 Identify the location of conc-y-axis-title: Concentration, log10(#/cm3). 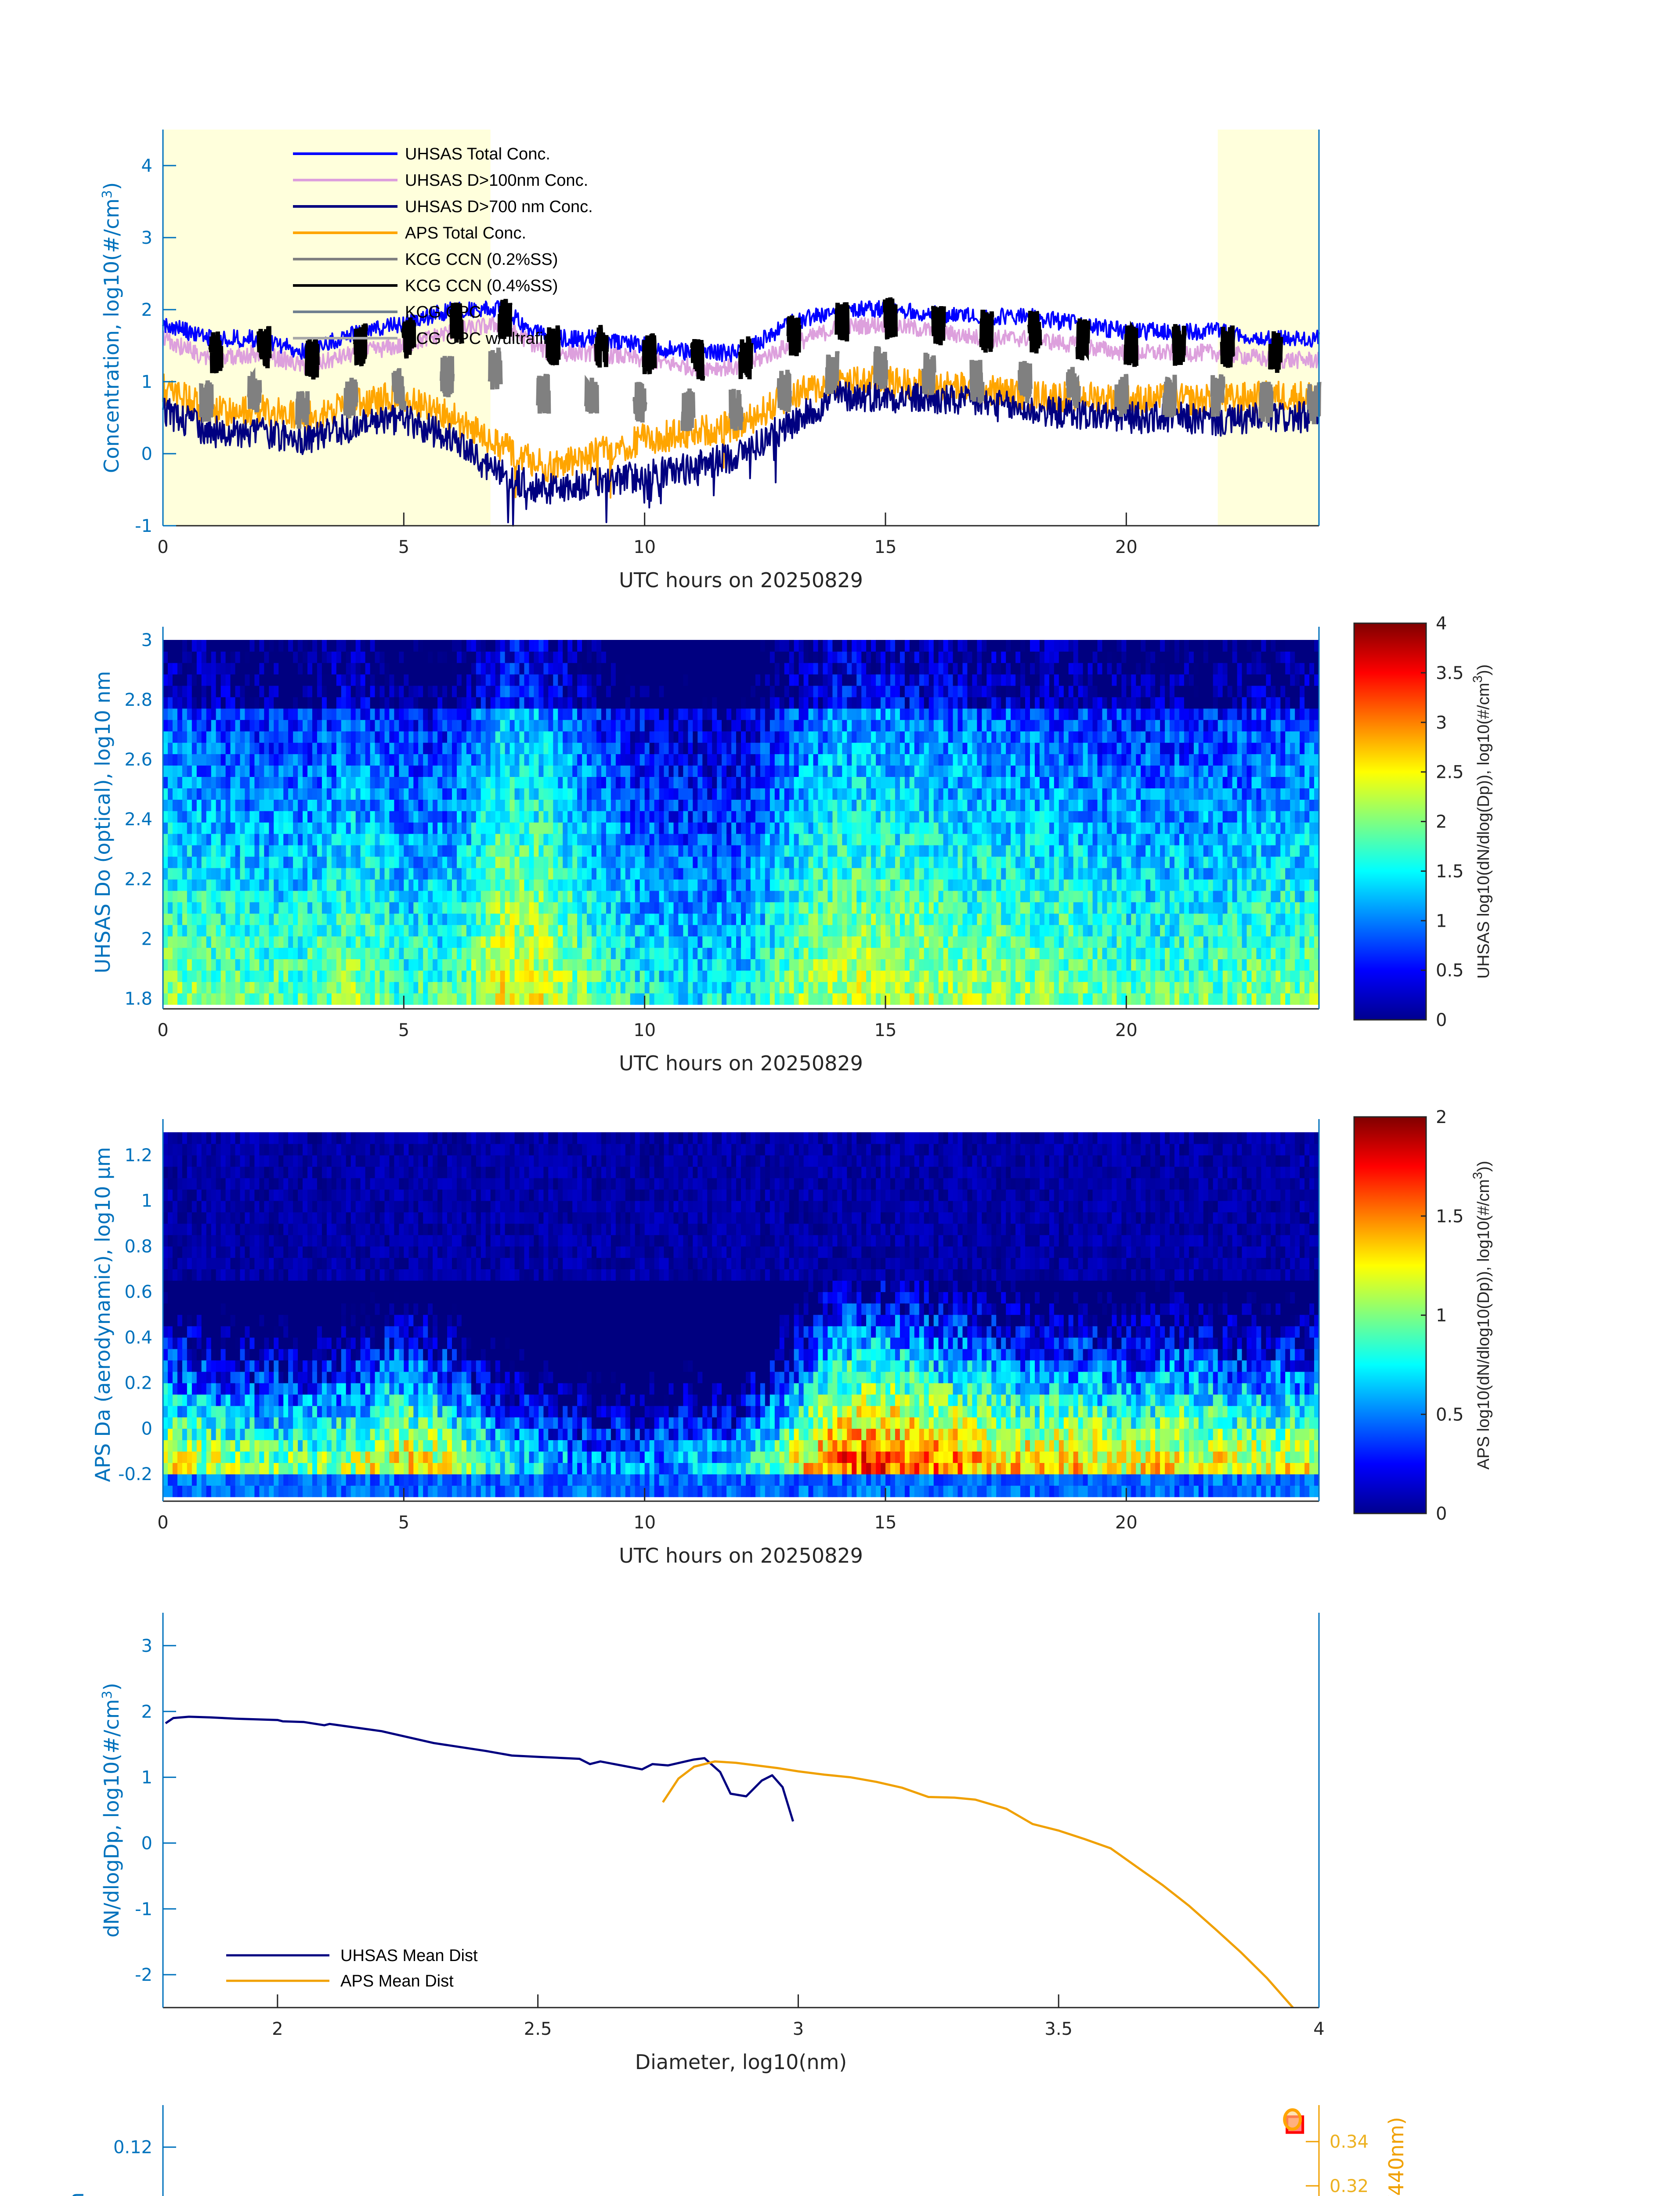
(112, 327).